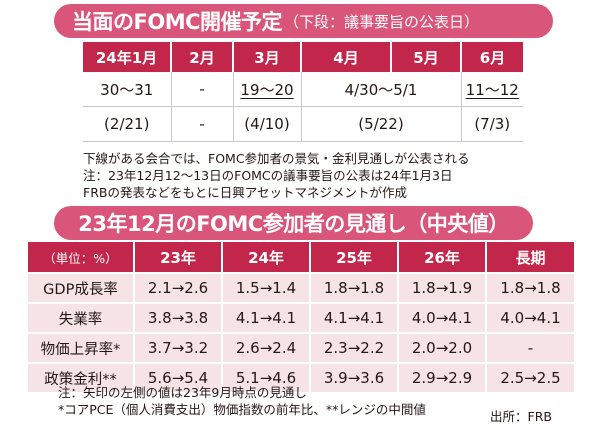  I want to click on minutes-feb: -, so click(202, 124).